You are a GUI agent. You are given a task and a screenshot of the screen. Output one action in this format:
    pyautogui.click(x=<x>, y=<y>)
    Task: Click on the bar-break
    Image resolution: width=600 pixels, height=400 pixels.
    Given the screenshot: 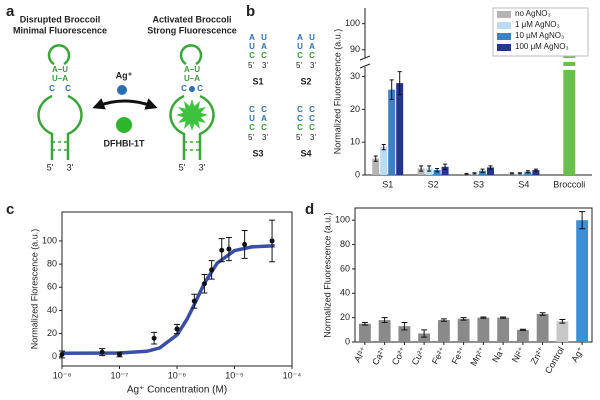 What is the action you would take?
    pyautogui.click(x=569, y=64)
    